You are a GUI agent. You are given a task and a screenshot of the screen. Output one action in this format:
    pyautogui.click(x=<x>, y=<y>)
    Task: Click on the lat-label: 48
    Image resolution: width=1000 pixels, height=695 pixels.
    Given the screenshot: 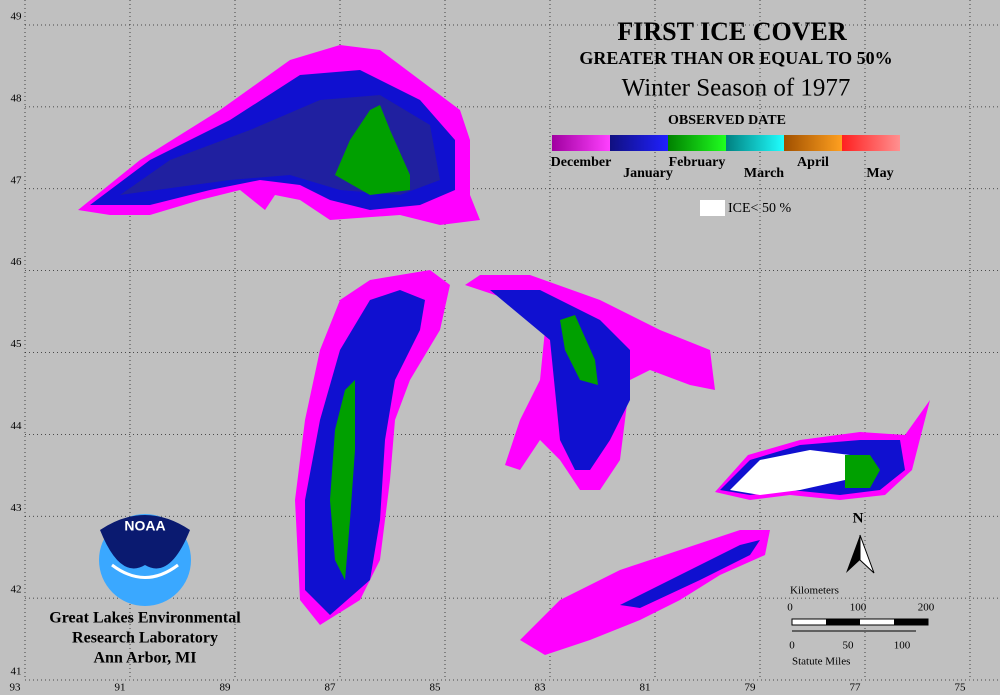 What is the action you would take?
    pyautogui.click(x=17, y=98)
    